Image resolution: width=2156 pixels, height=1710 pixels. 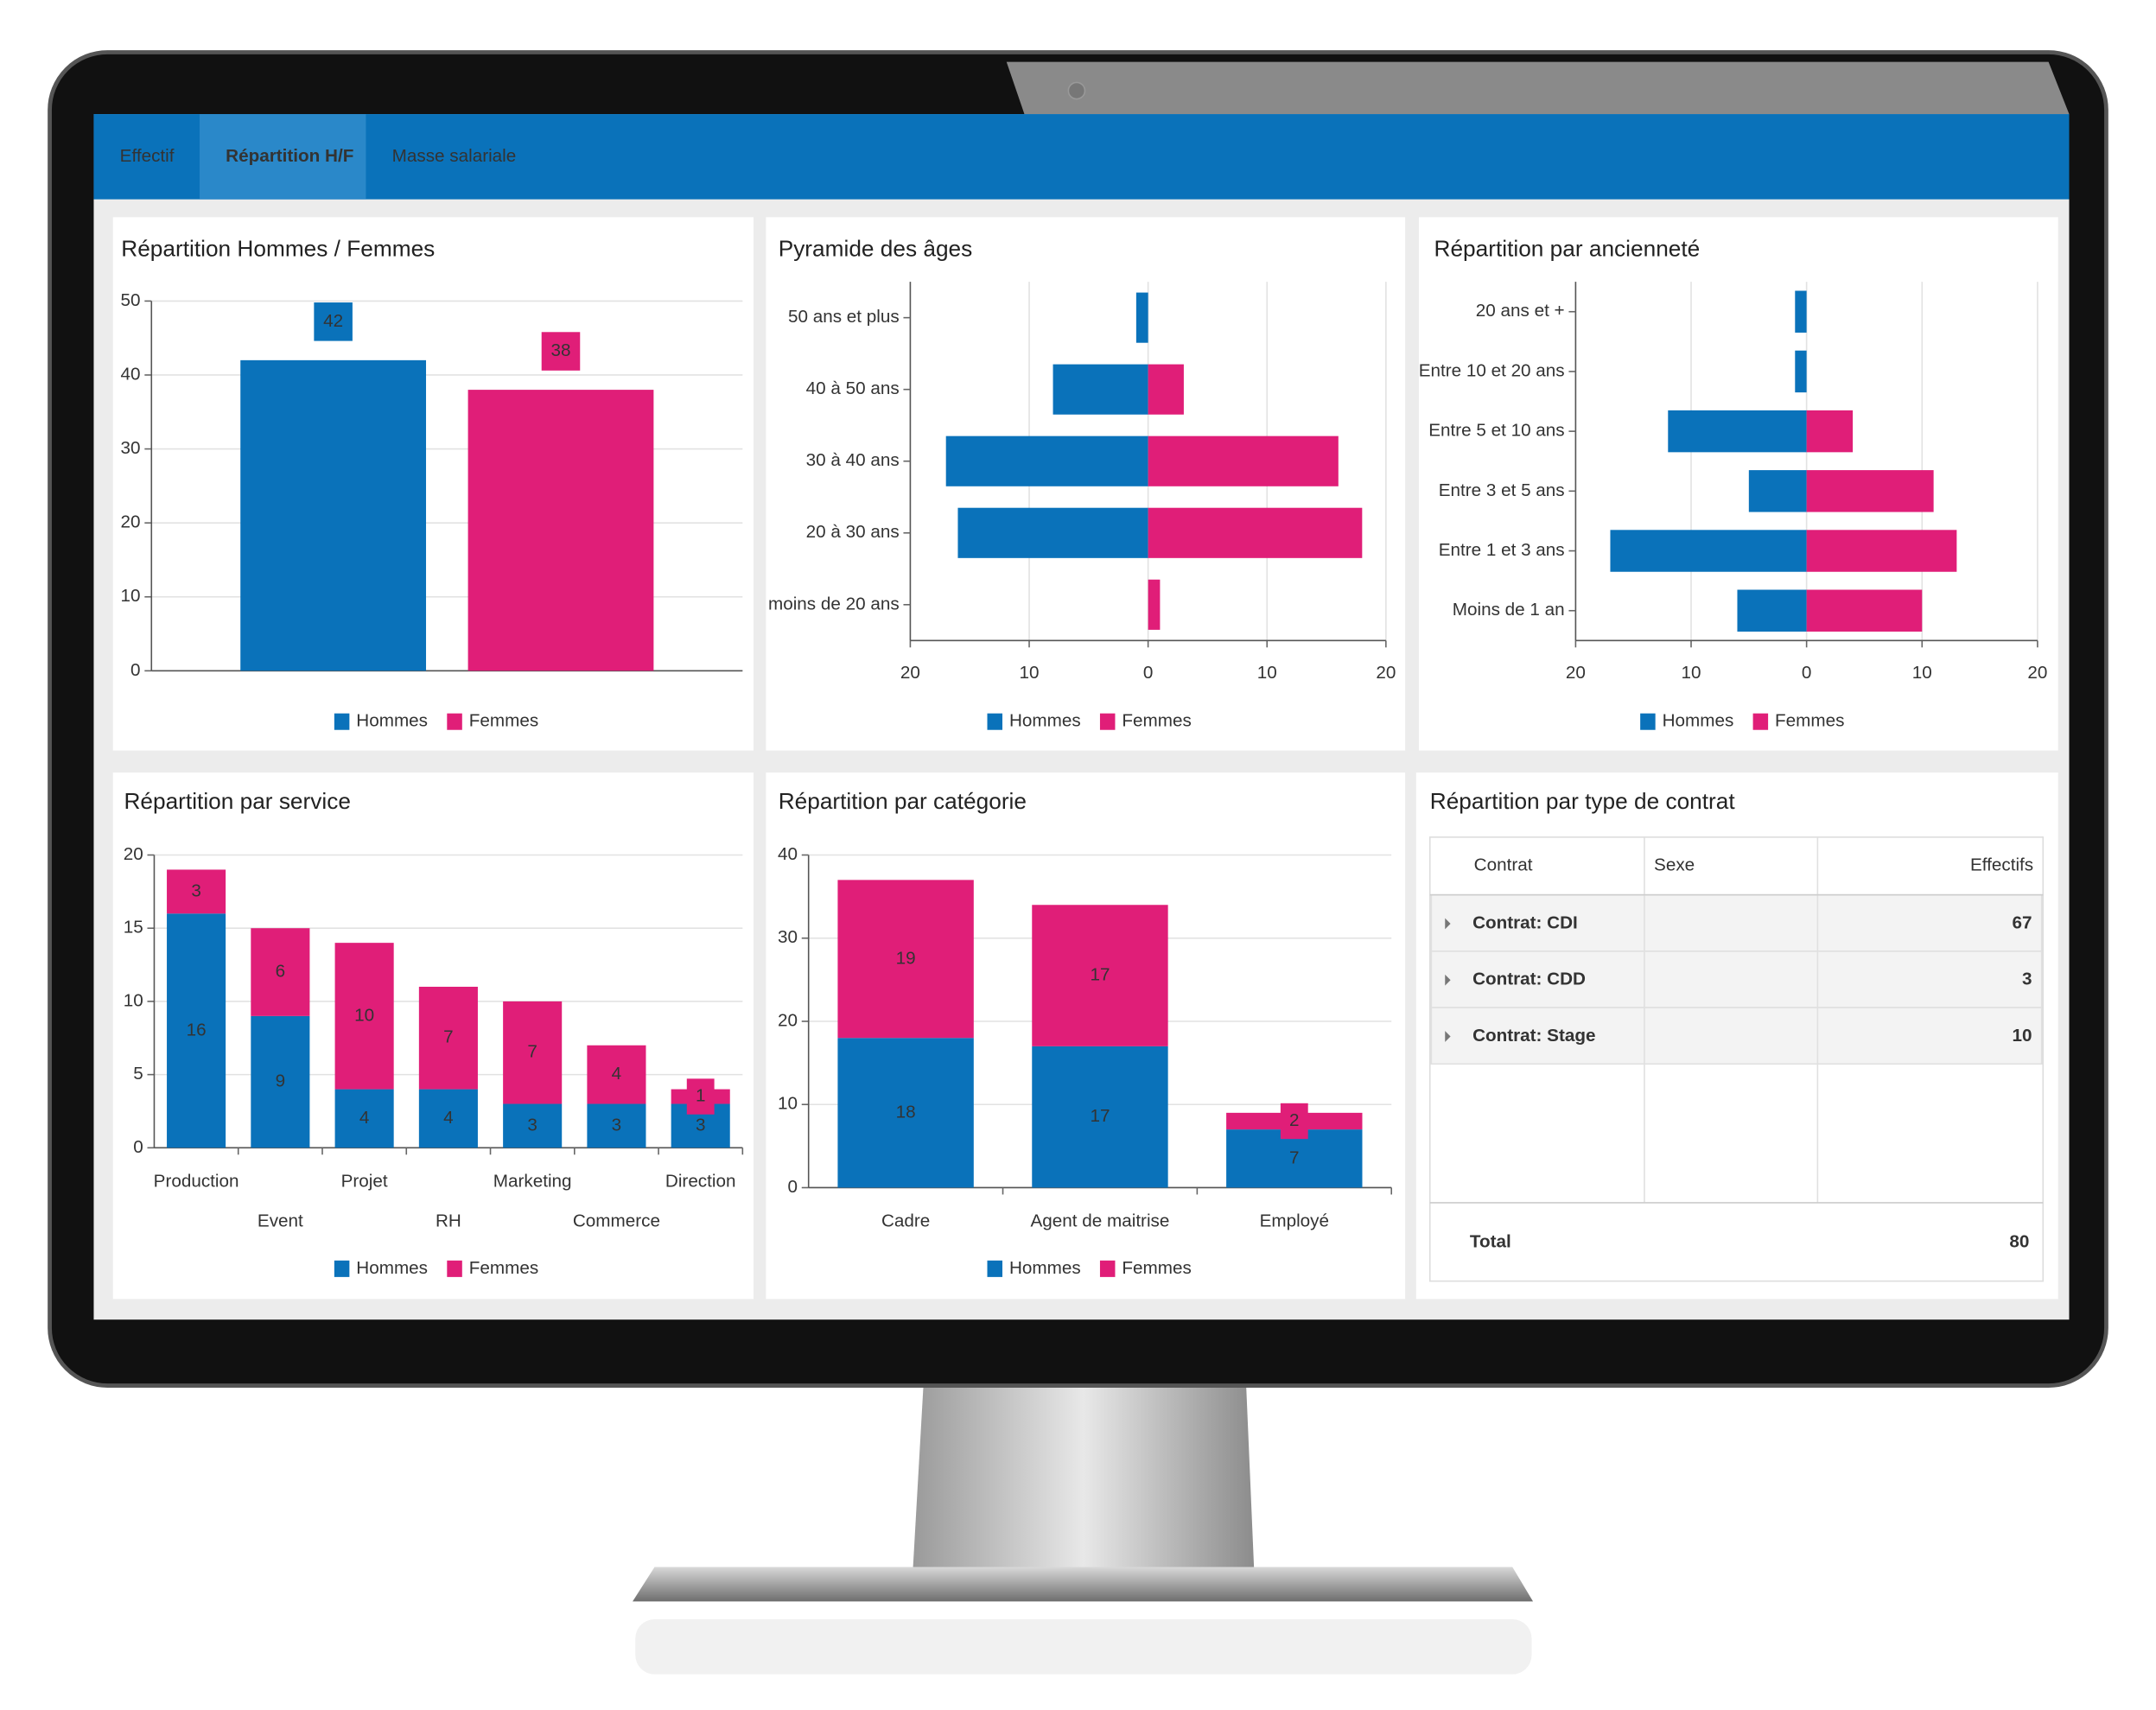 I want to click on column-header: Contrat, so click(x=1503, y=865).